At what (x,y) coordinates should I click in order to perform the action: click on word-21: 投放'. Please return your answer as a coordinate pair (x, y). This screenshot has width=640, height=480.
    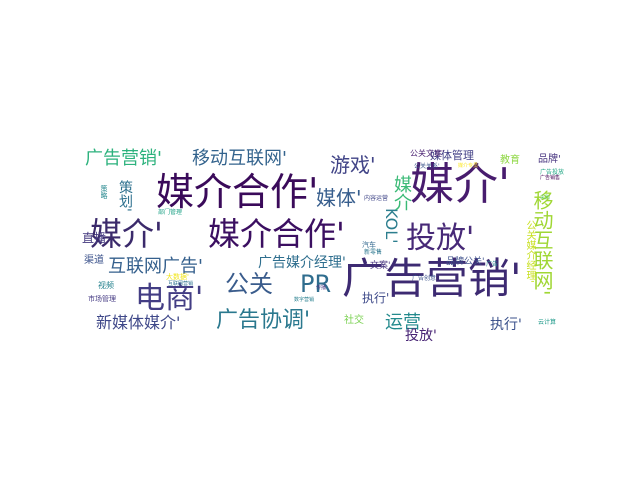
    Looking at the image, I should click on (421, 336).